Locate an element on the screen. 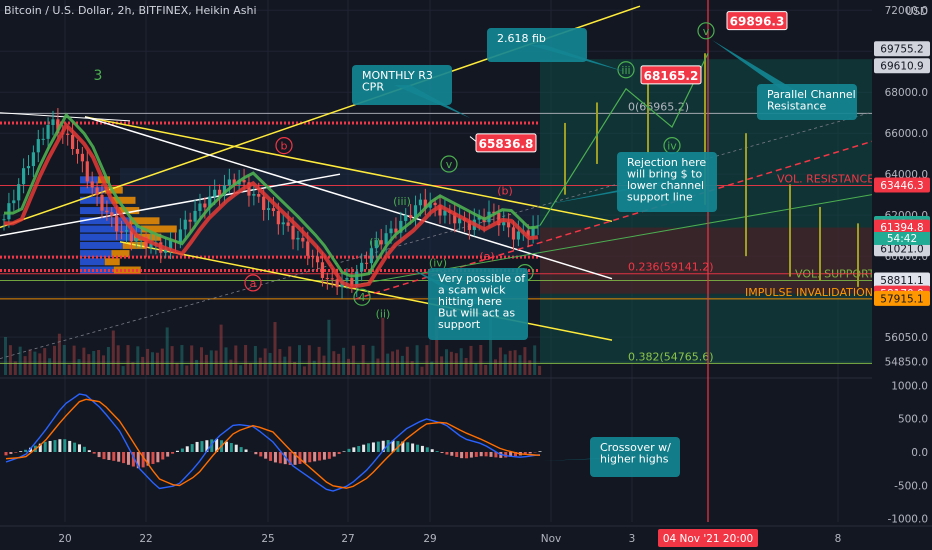 The width and height of the screenshot is (932, 550). callout-scam-wick-line-3: But will act as is located at coordinates (476, 313).